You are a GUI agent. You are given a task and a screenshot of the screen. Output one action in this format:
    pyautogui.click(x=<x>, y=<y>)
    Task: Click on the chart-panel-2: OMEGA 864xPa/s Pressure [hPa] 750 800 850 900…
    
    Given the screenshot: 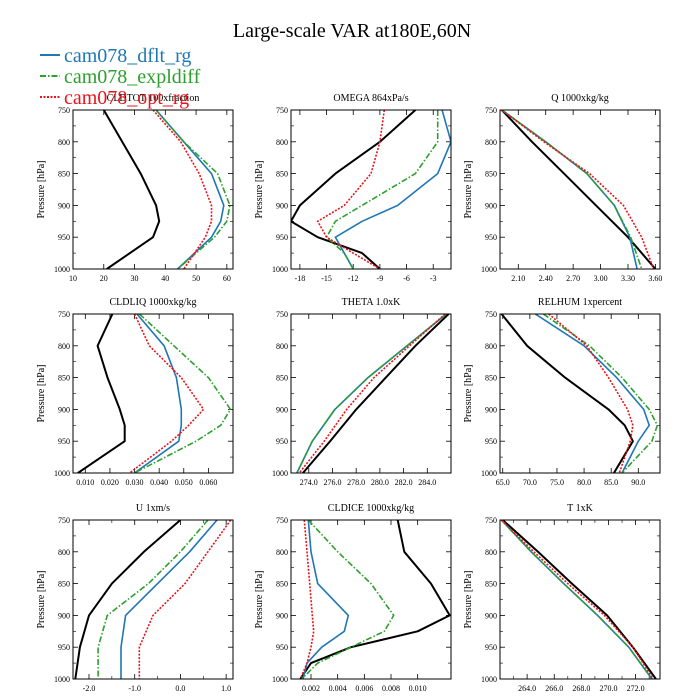 What is the action you would take?
    pyautogui.click(x=353, y=188)
    